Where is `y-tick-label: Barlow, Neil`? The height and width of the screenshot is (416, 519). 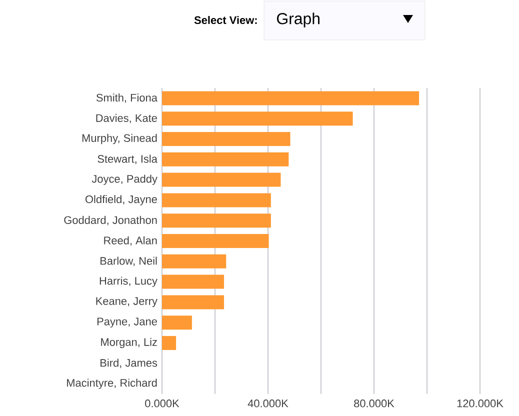
y-tick-label: Barlow, Neil is located at coordinates (128, 261).